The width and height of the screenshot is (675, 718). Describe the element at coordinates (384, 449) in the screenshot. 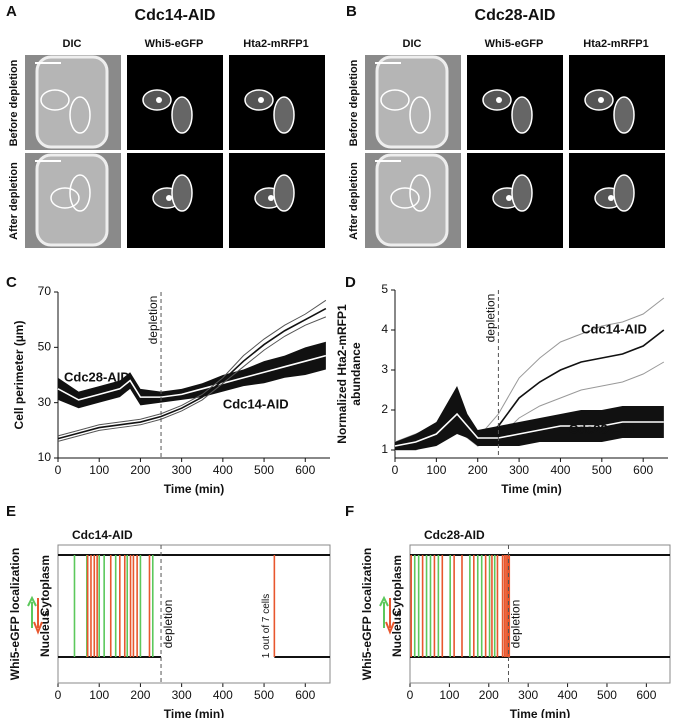

I see `y-tick-label: 1` at that location.